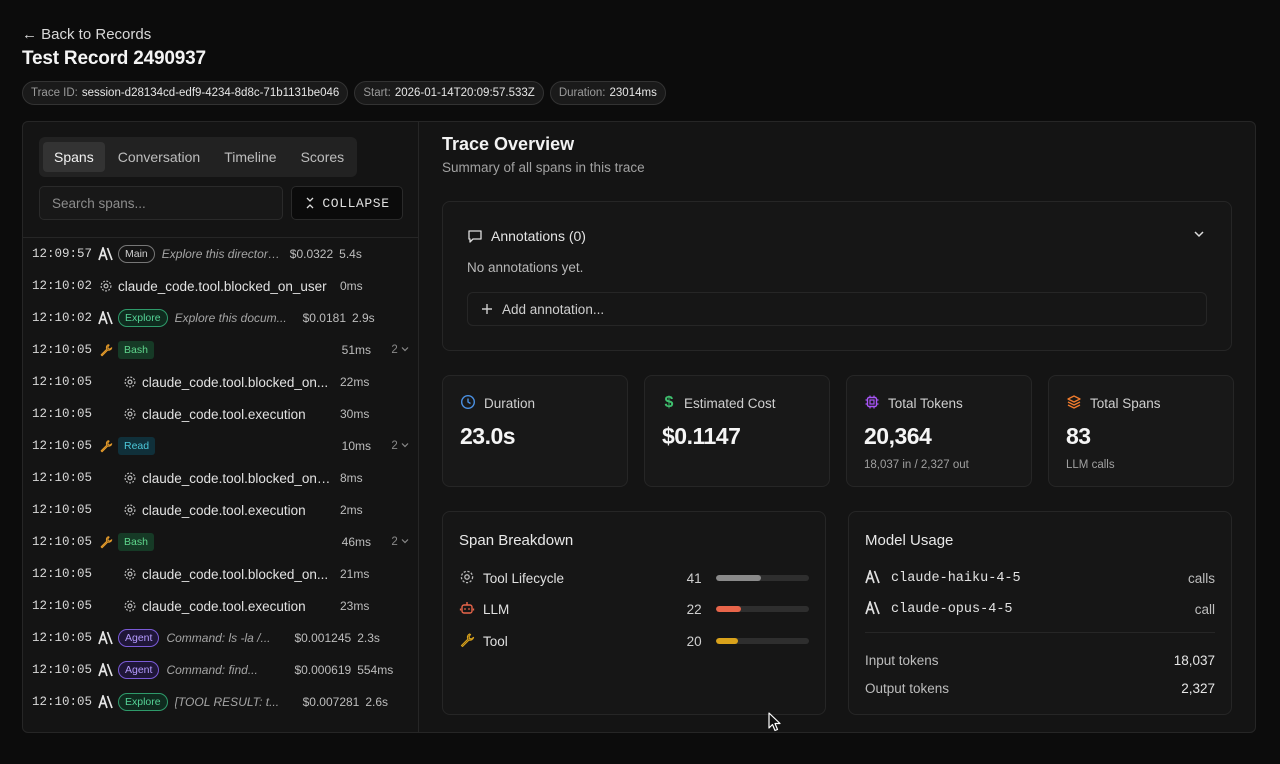 The width and height of the screenshot is (1280, 764). What do you see at coordinates (137, 446) in the screenshot?
I see `span-type-badge: Read` at bounding box center [137, 446].